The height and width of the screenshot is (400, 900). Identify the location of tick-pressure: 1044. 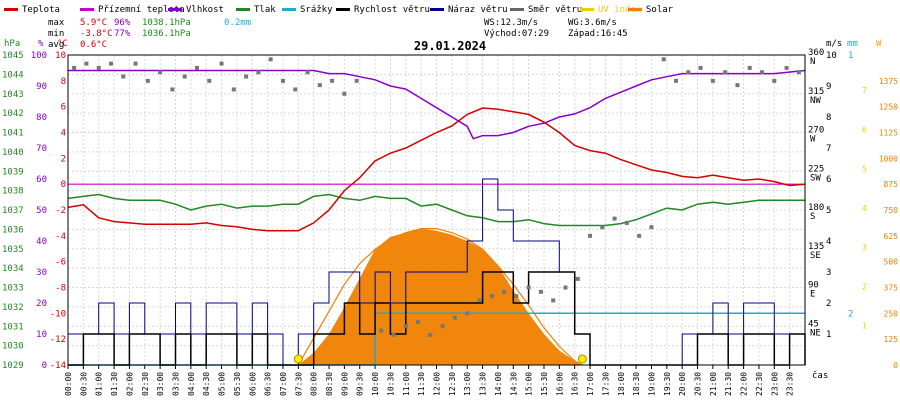
(13, 75).